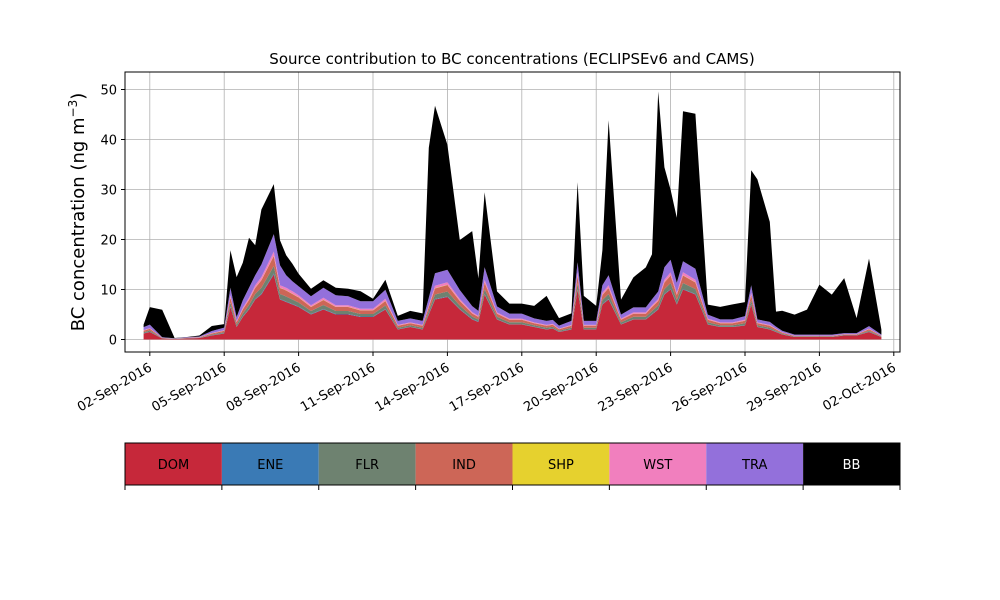 The height and width of the screenshot is (600, 1000). What do you see at coordinates (636, 387) in the screenshot?
I see `x-tick-label: 23-Sep-2016` at bounding box center [636, 387].